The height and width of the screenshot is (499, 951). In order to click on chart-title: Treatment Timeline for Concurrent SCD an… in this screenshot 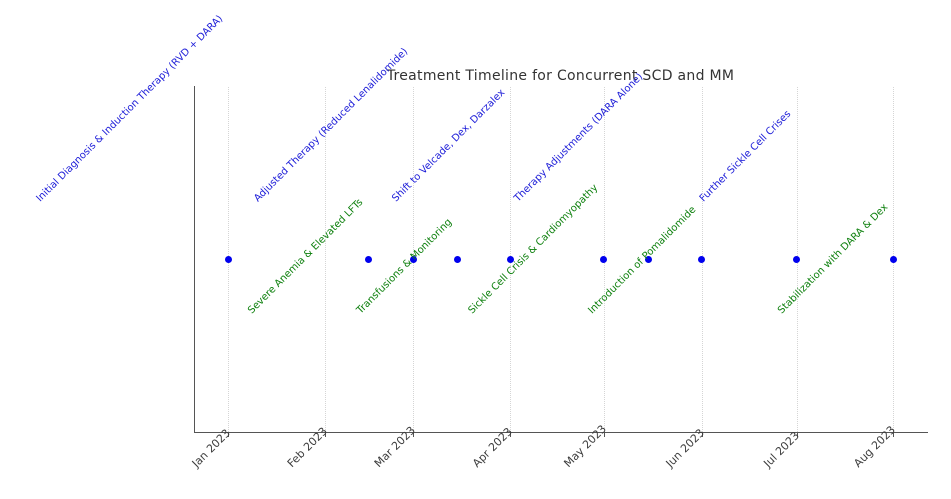, I will do `click(560, 76)`.